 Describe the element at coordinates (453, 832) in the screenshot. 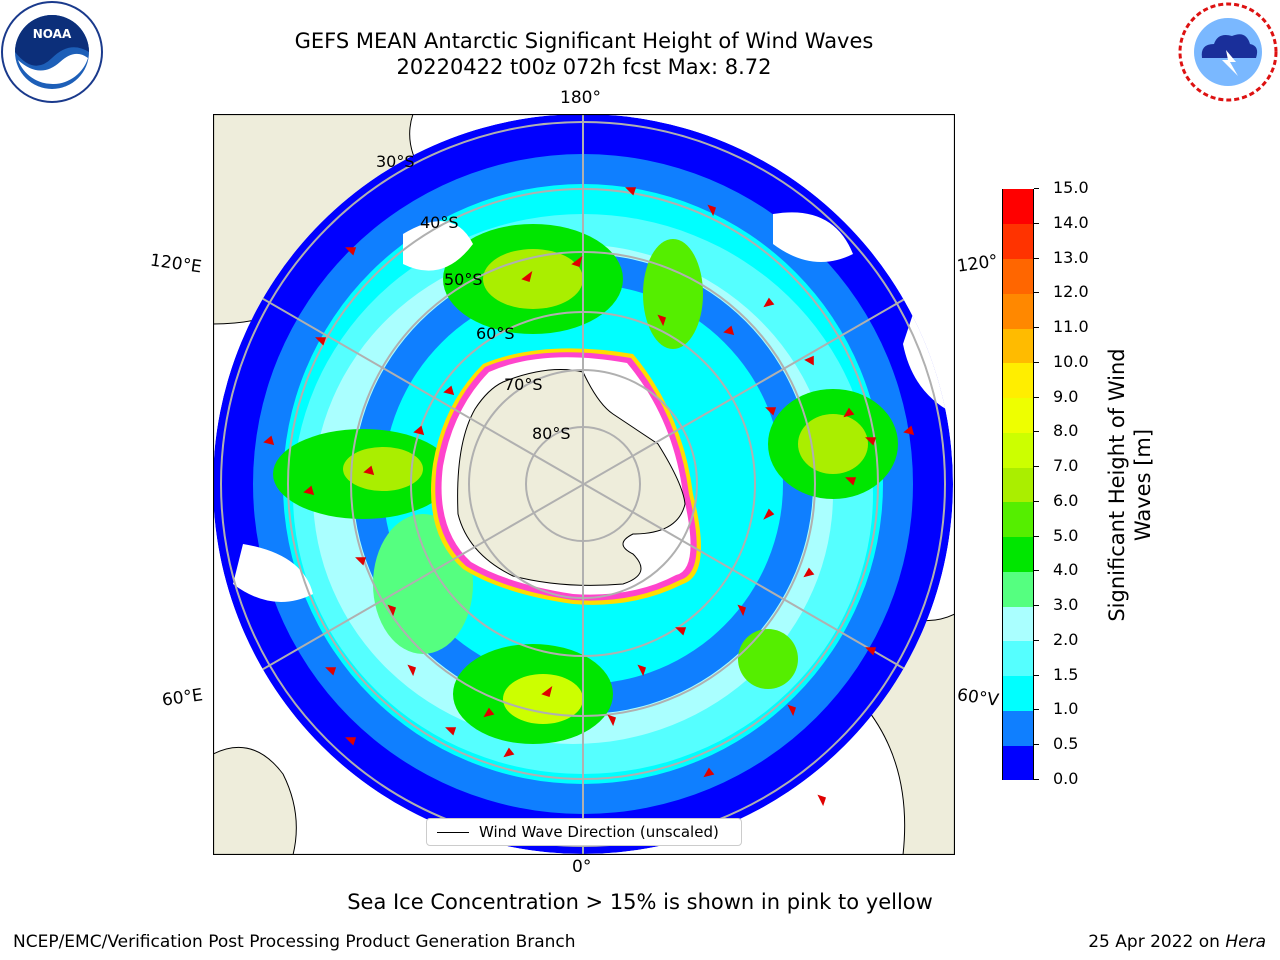

I see `legend-line-sample` at that location.